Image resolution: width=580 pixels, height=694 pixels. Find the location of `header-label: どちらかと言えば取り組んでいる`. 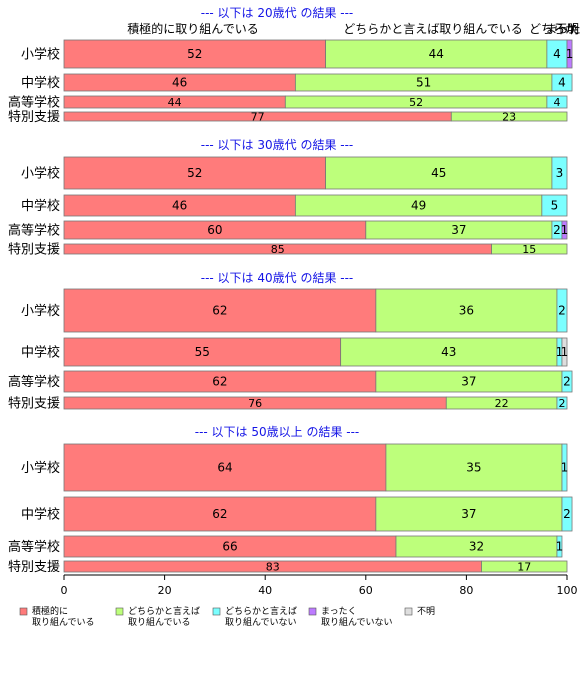

header-label: どちらかと言えば取り組んでいる is located at coordinates (432, 29).